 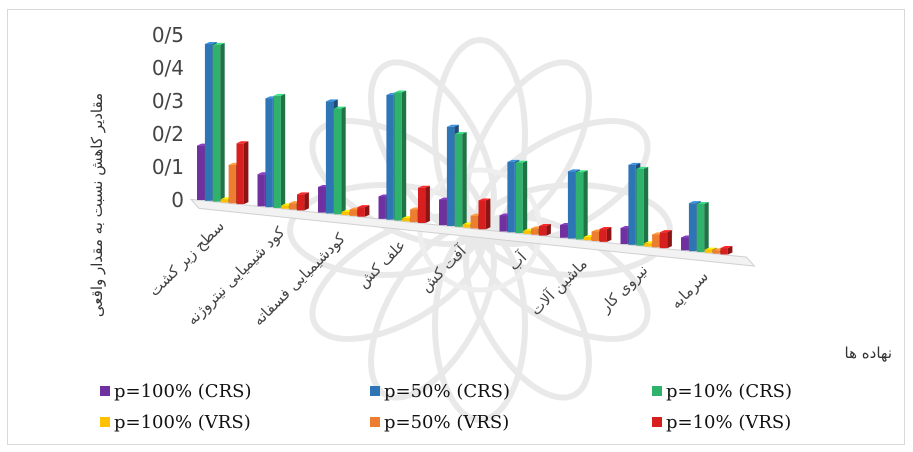 I want to click on category-label: ماشین آلات, so click(x=559, y=287).